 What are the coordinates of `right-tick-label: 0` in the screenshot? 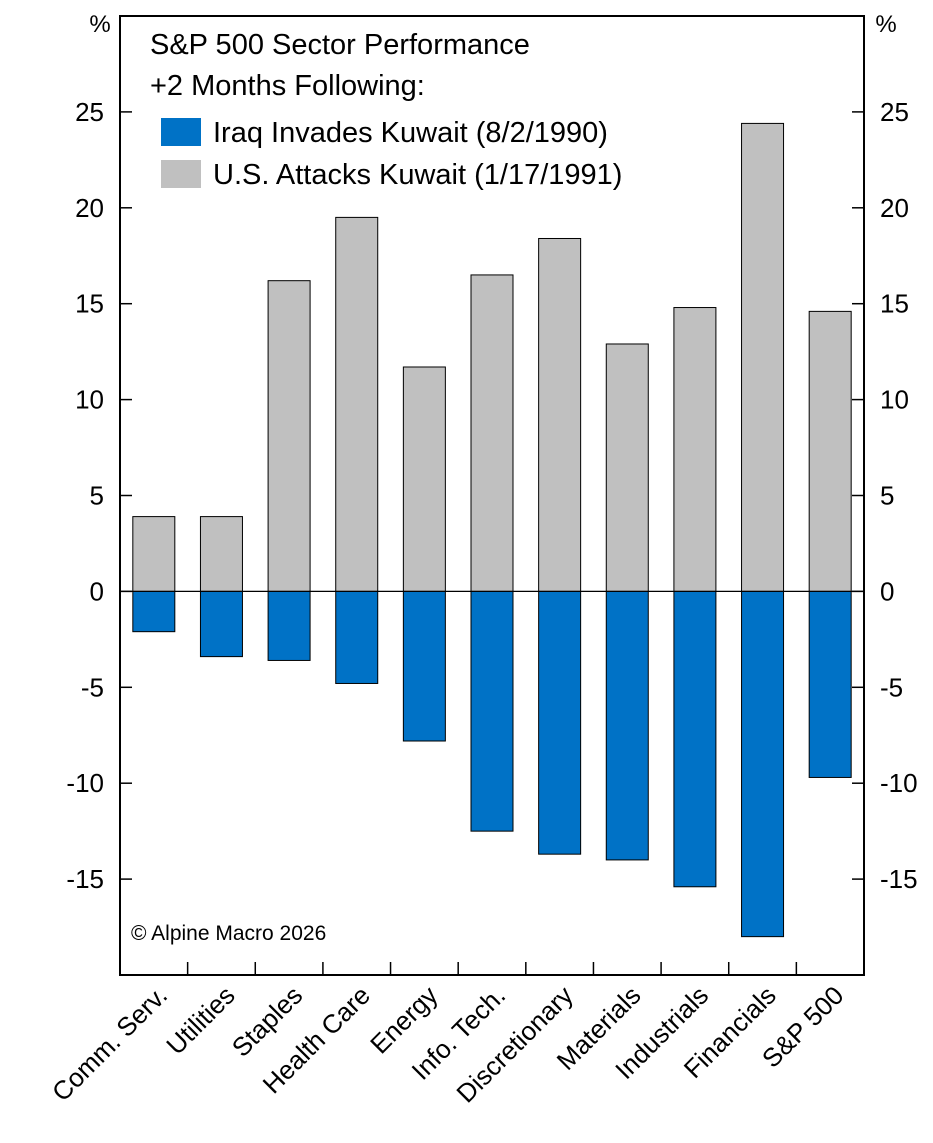 It's located at (887, 591).